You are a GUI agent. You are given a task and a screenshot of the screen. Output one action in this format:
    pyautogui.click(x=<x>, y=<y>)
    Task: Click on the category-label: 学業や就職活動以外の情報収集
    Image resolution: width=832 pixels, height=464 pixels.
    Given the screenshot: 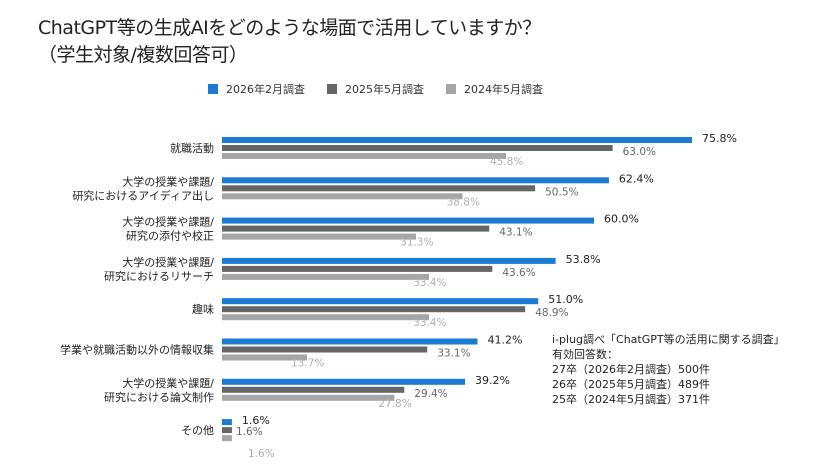 What is the action you would take?
    pyautogui.click(x=137, y=350)
    